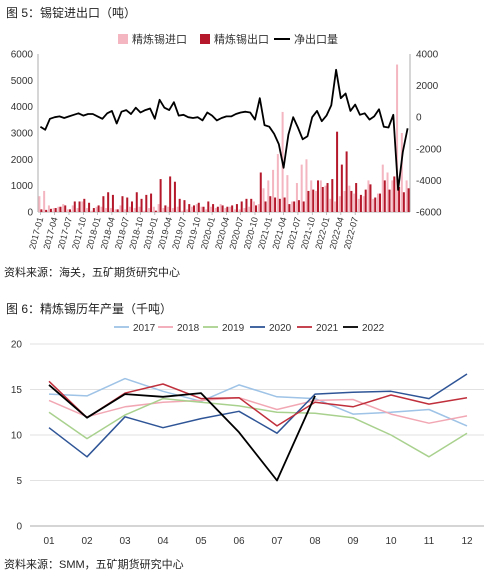  I want to click on x-tick-label: 08, so click(315, 541).